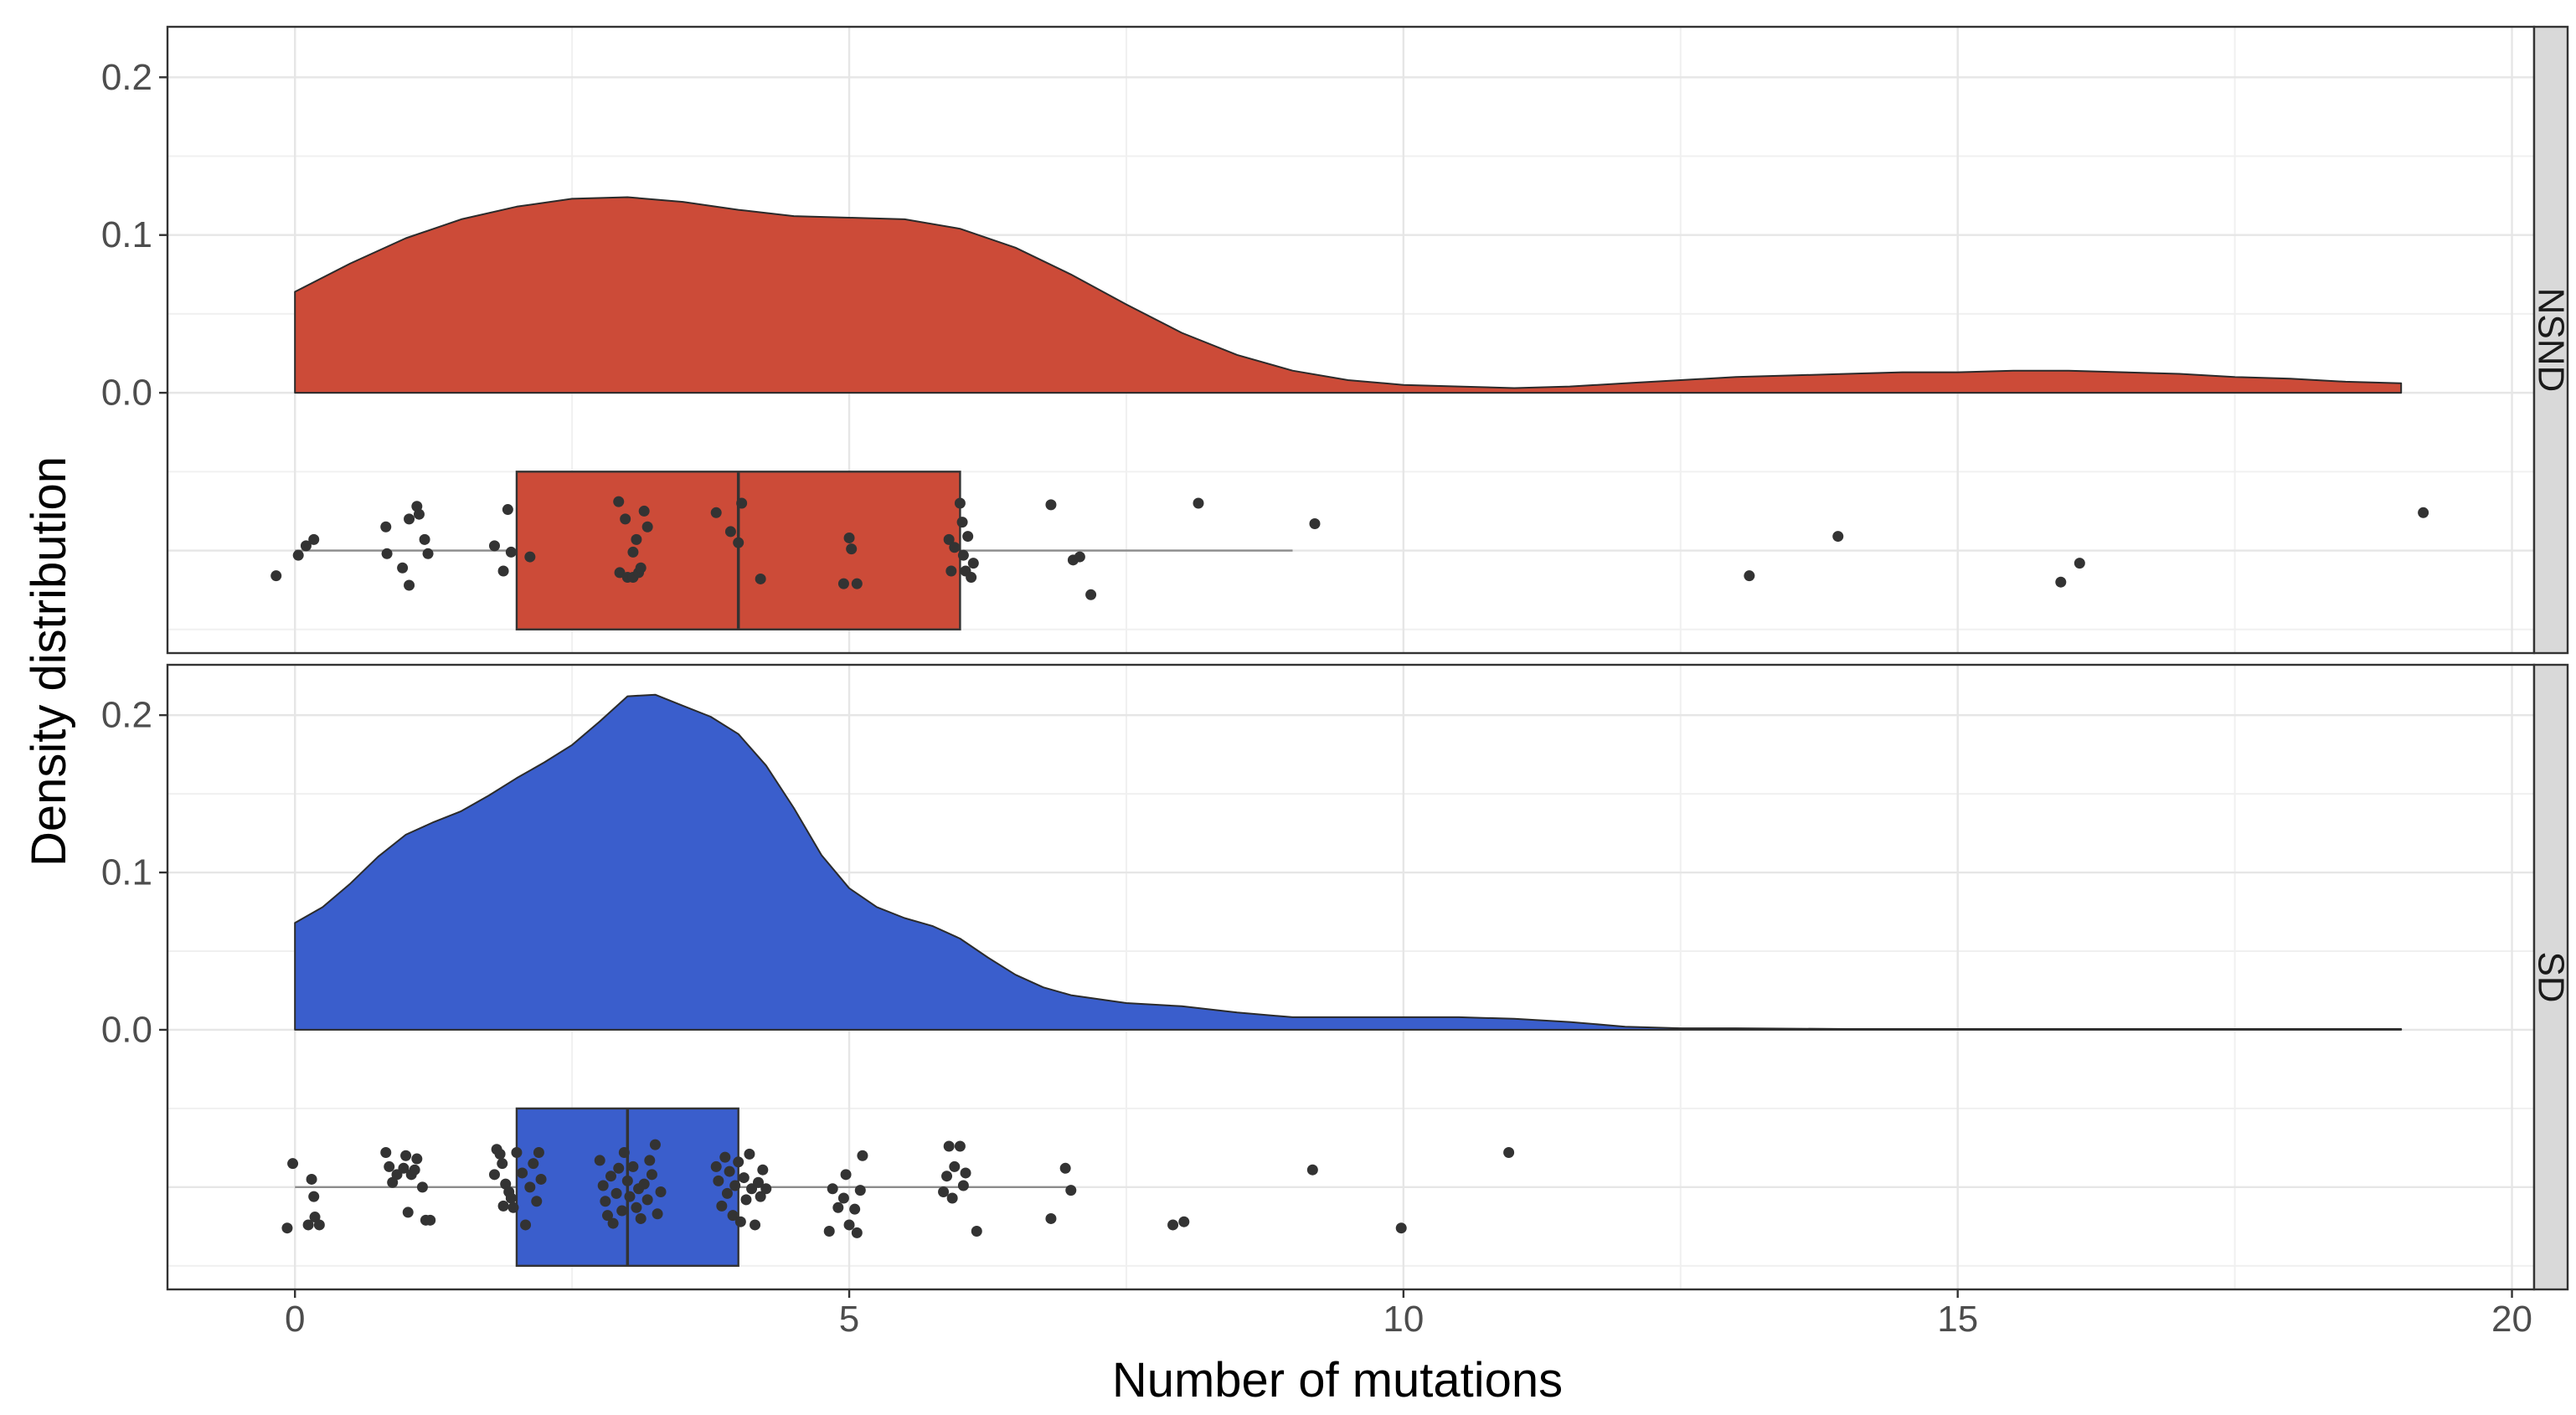 This screenshot has height=1415, width=2576. I want to click on x-tick-label: 5, so click(849, 1319).